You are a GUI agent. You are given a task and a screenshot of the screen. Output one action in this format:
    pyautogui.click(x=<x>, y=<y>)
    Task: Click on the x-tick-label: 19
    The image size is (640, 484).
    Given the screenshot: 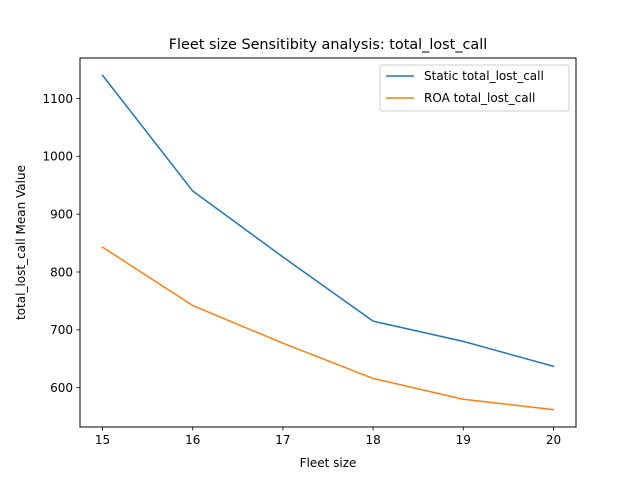 What is the action you would take?
    pyautogui.click(x=463, y=440)
    